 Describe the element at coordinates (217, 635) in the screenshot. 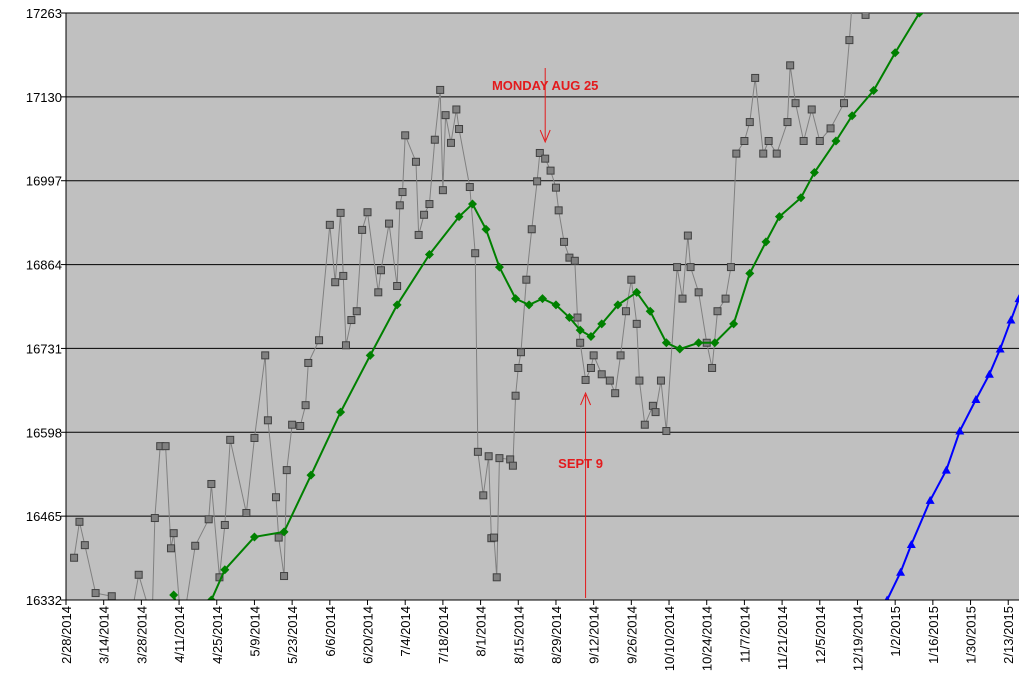

I see `x-tick-label: 4/25/2014` at that location.